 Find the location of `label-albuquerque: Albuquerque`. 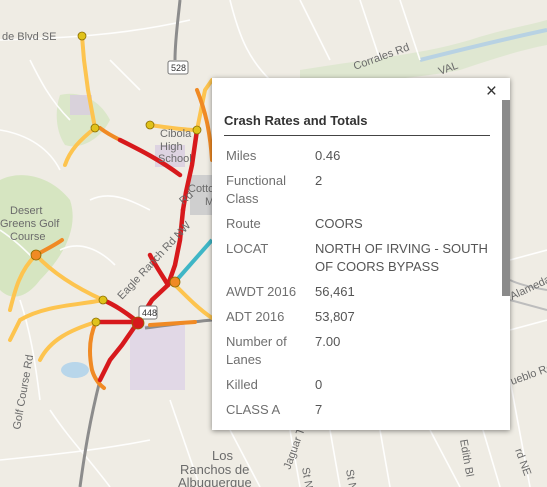

label-albuquerque: Albuquerque is located at coordinates (215, 481).